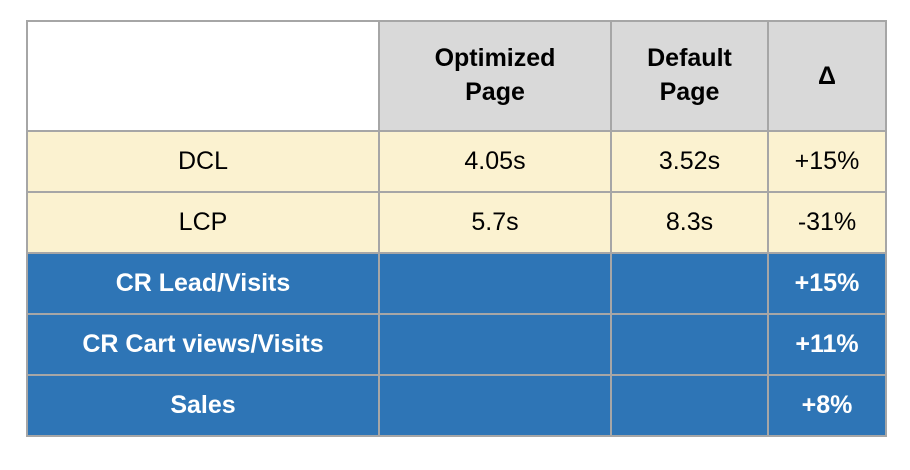 The image size is (910, 470). Describe the element at coordinates (827, 161) in the screenshot. I see `dcl-delta-value: +15%` at that location.